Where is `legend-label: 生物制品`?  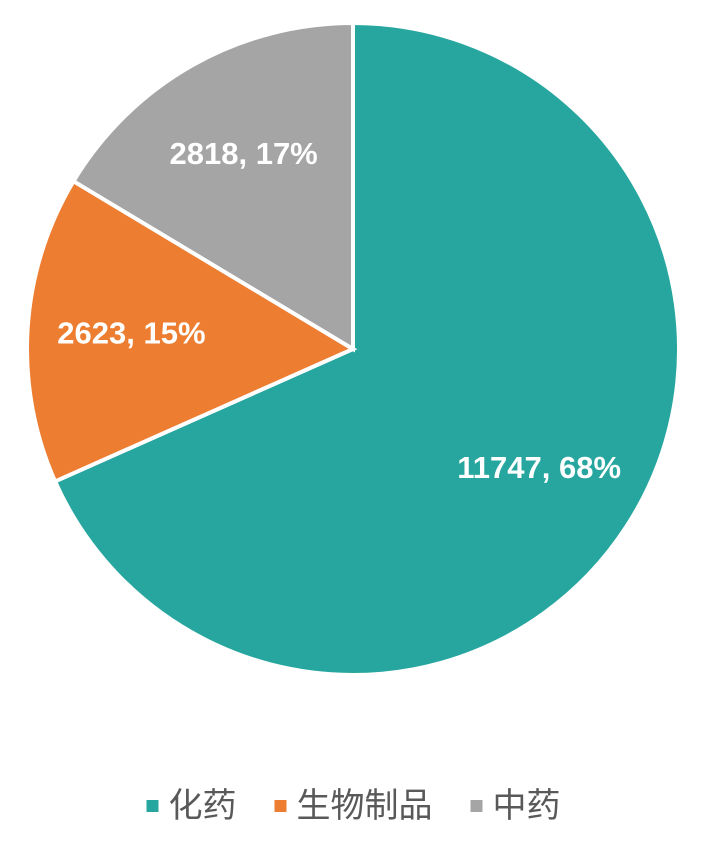 legend-label: 生物制品 is located at coordinates (365, 806).